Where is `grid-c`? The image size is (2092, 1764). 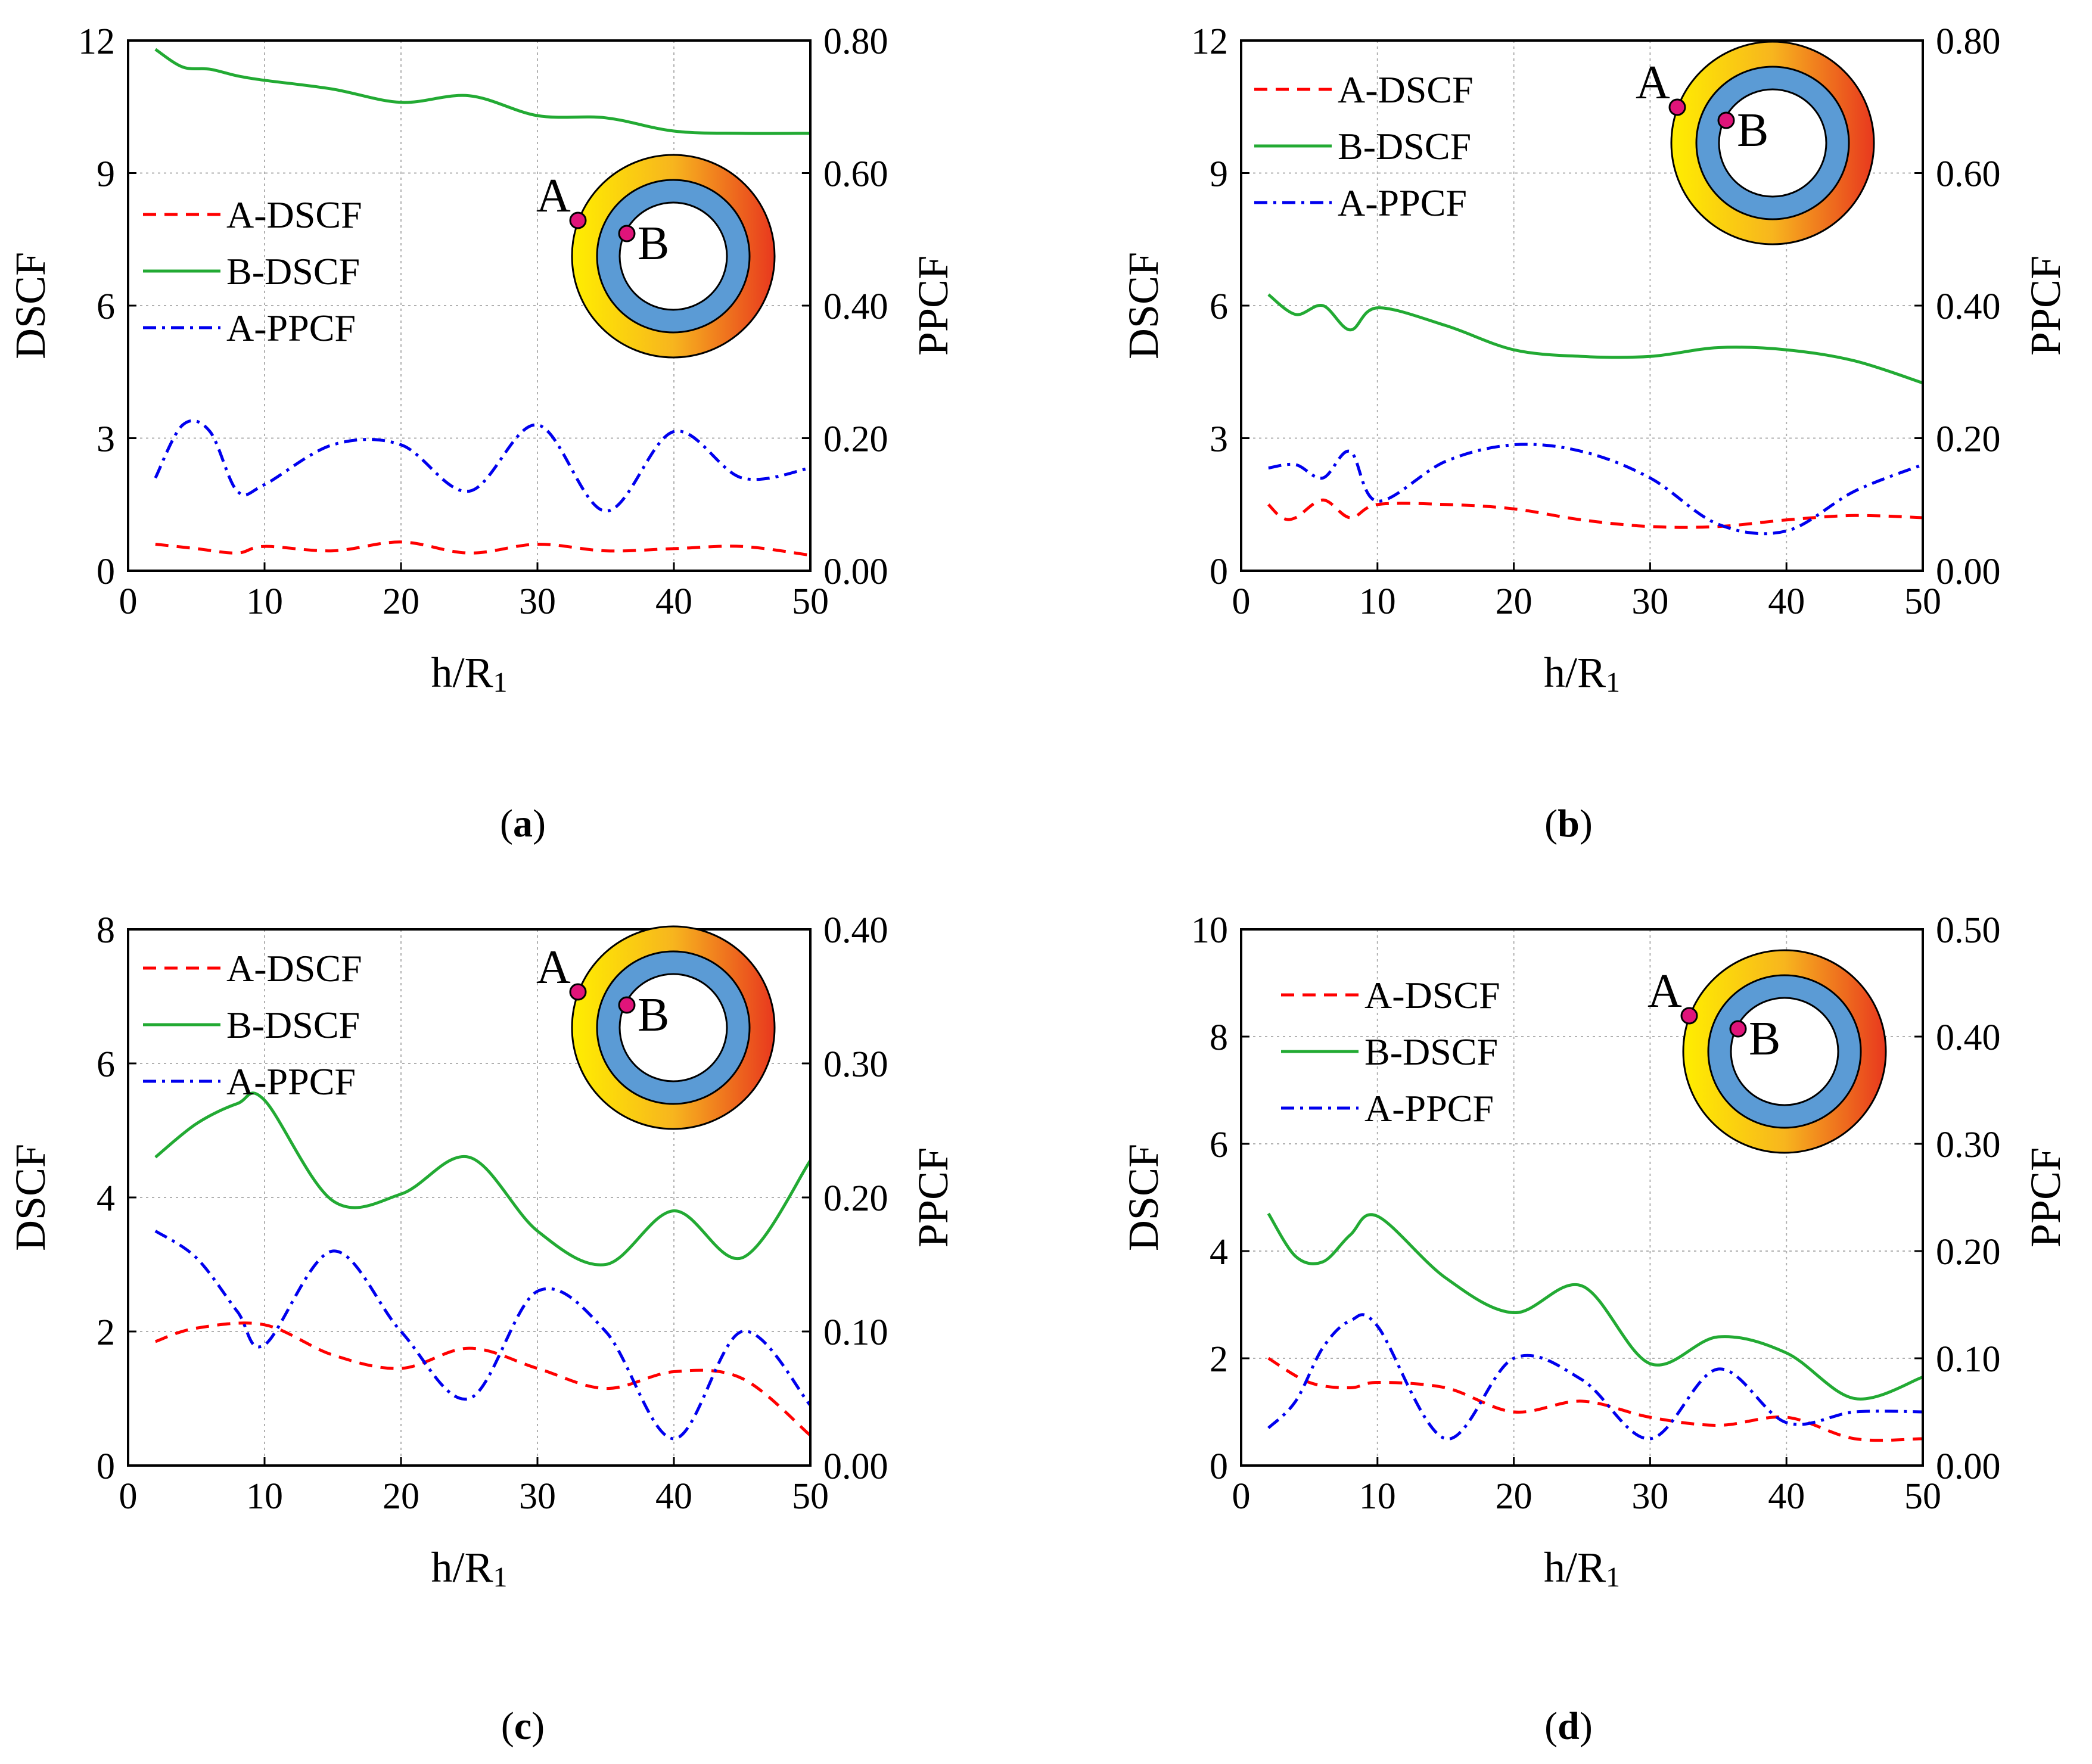
grid-c is located at coordinates (469, 1197).